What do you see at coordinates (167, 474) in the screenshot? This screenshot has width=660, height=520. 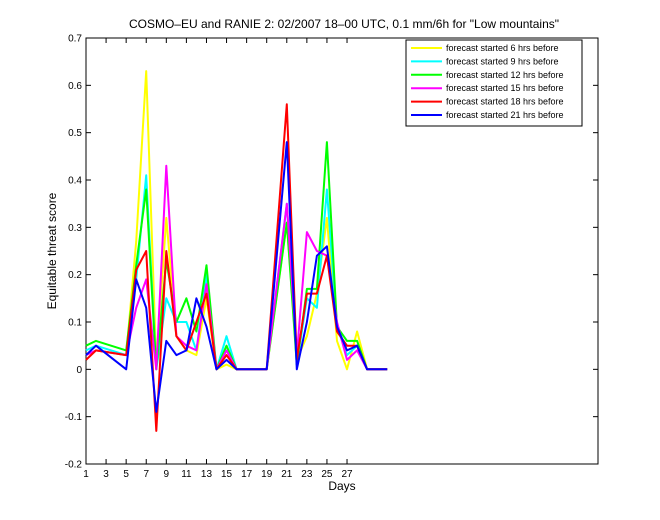 I see `x-tick-label: 9` at bounding box center [167, 474].